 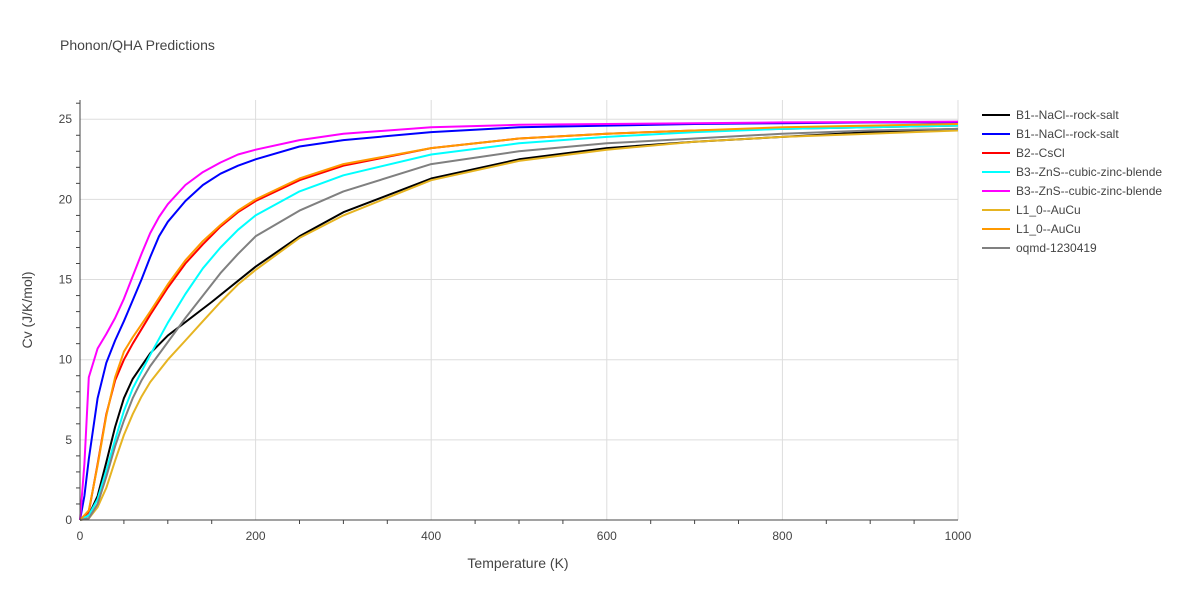 What do you see at coordinates (607, 536) in the screenshot?
I see `x-tick-label: 600` at bounding box center [607, 536].